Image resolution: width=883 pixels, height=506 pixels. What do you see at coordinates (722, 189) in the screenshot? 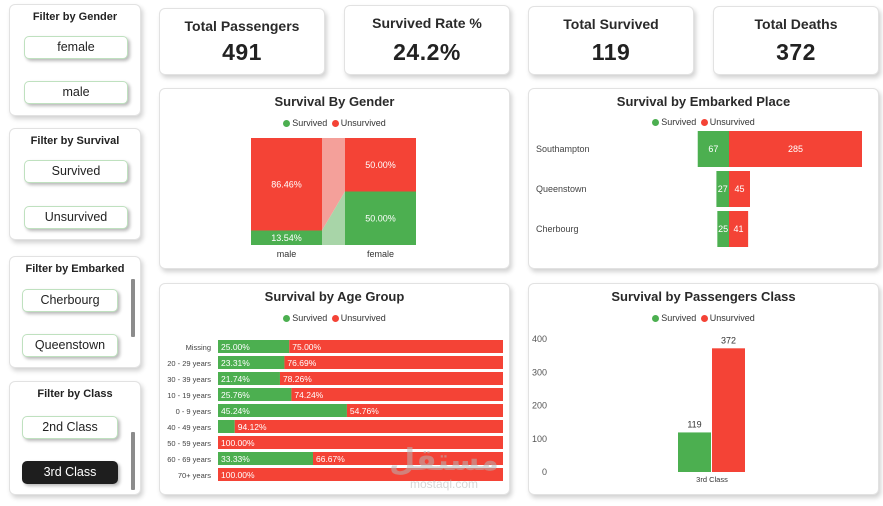
I see `bar-survived-queenstown` at bounding box center [722, 189].